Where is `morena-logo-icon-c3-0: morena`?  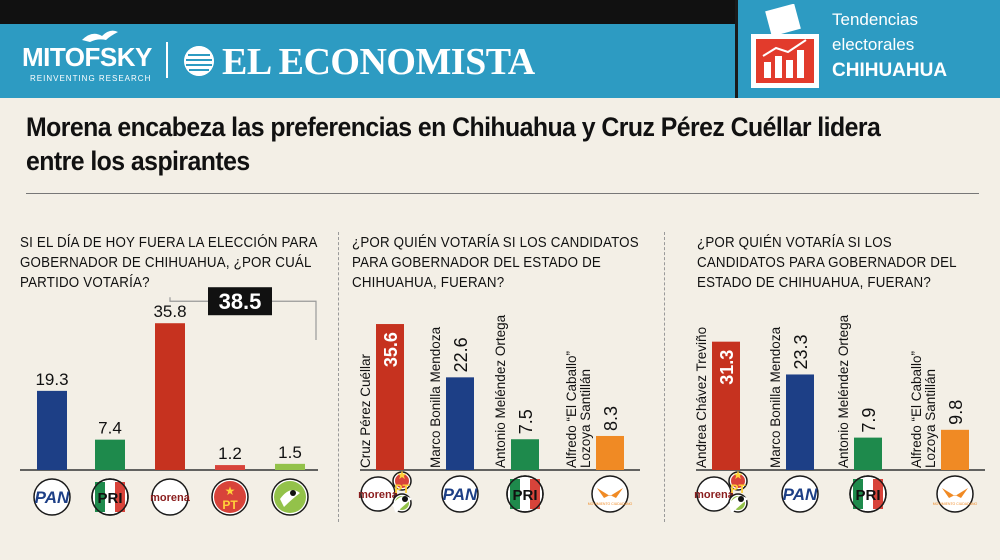 morena-logo-icon-c3-0: morena is located at coordinates (714, 494).